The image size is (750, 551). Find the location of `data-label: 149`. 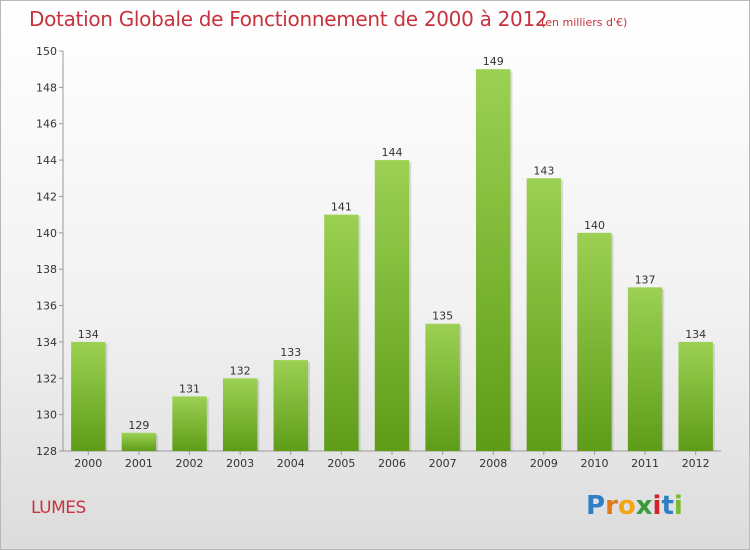

data-label: 149 is located at coordinates (493, 61).